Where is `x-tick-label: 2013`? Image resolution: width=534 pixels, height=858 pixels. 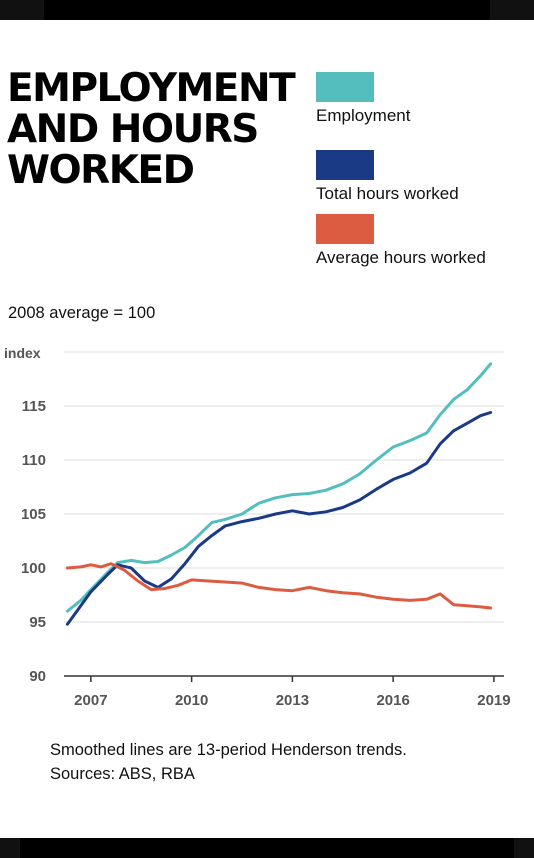
x-tick-label: 2013 is located at coordinates (292, 700).